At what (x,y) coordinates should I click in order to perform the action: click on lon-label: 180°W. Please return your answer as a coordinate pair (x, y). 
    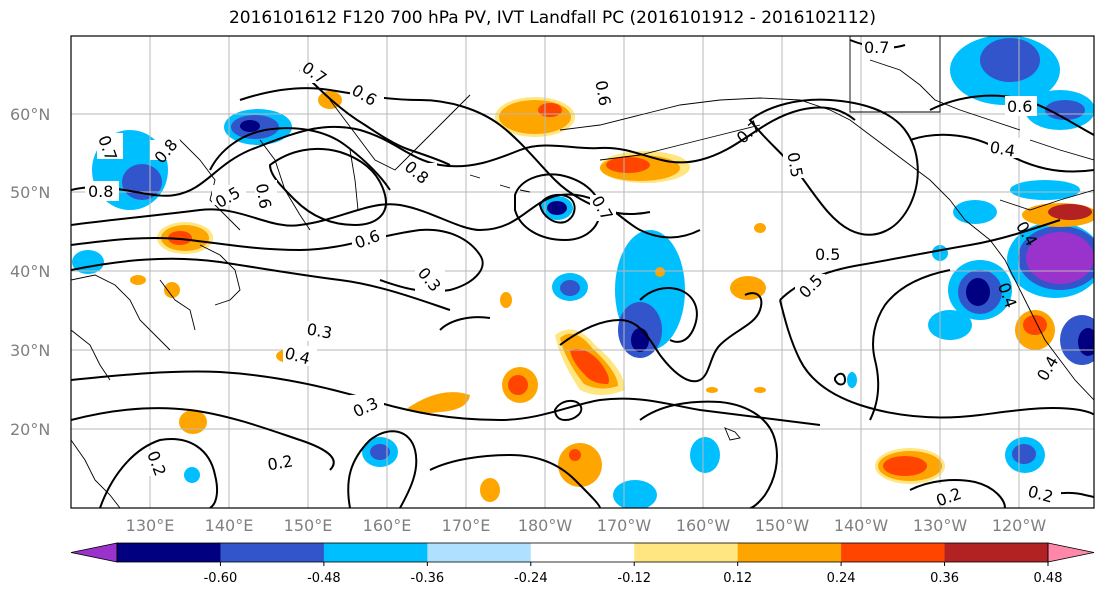
    Looking at the image, I should click on (545, 525).